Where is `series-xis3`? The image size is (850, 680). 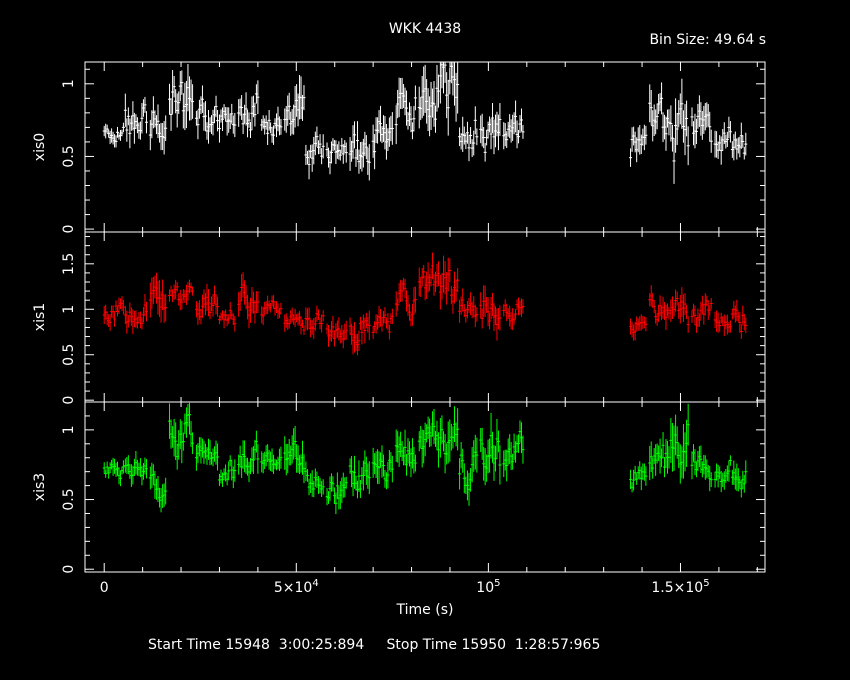 series-xis3 is located at coordinates (425, 458).